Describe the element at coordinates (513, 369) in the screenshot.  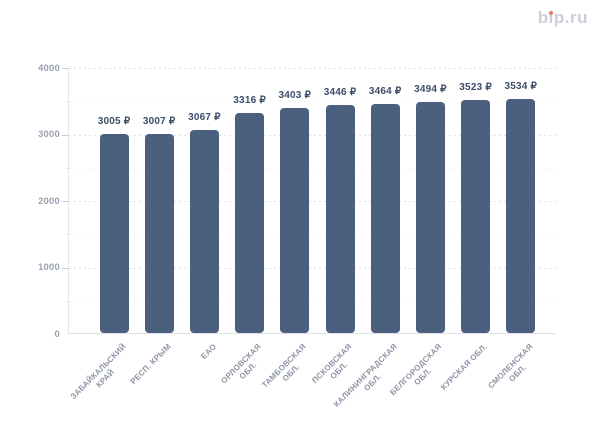
I see `x-axis-label: СМОЛЕНСКАЯ ОБЛ.` at that location.